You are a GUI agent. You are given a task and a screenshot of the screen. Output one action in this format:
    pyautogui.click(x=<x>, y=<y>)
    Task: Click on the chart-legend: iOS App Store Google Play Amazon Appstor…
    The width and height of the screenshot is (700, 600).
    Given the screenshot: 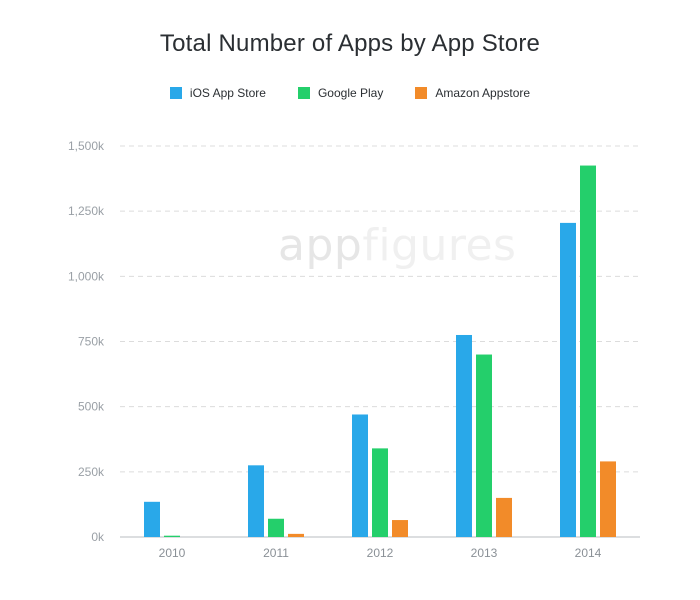 What is the action you would take?
    pyautogui.click(x=350, y=93)
    